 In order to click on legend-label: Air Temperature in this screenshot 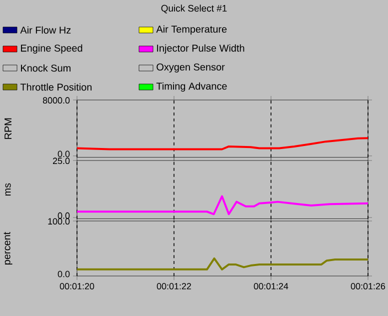, I will do `click(191, 30)`.